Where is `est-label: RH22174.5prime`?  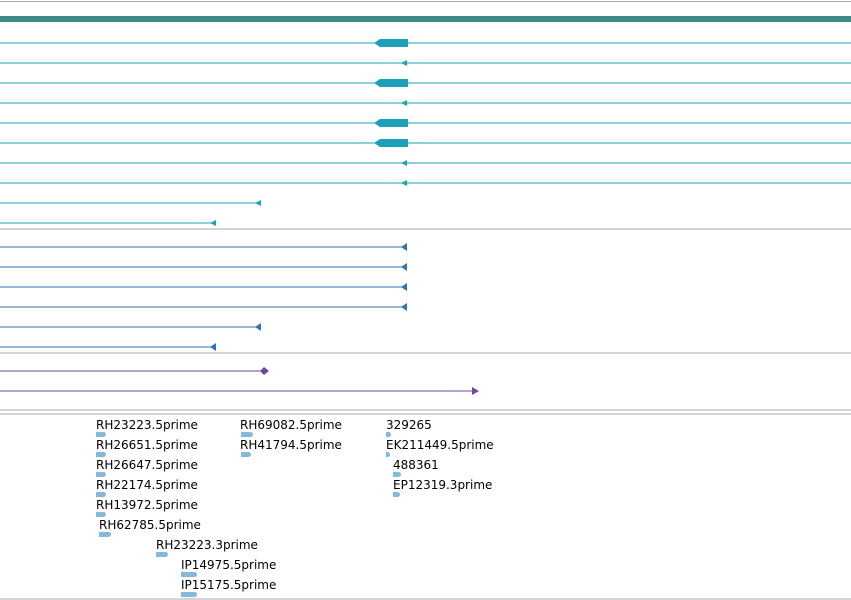
est-label: RH22174.5prime is located at coordinates (147, 485).